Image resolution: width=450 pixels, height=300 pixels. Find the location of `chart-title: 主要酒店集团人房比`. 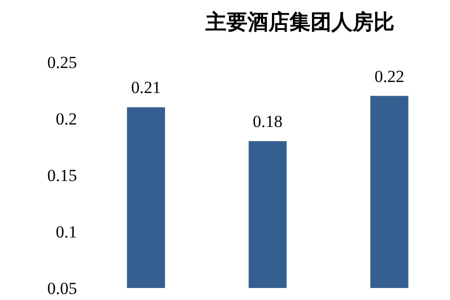

chart-title: 主要酒店集团人房比 is located at coordinates (300, 22).